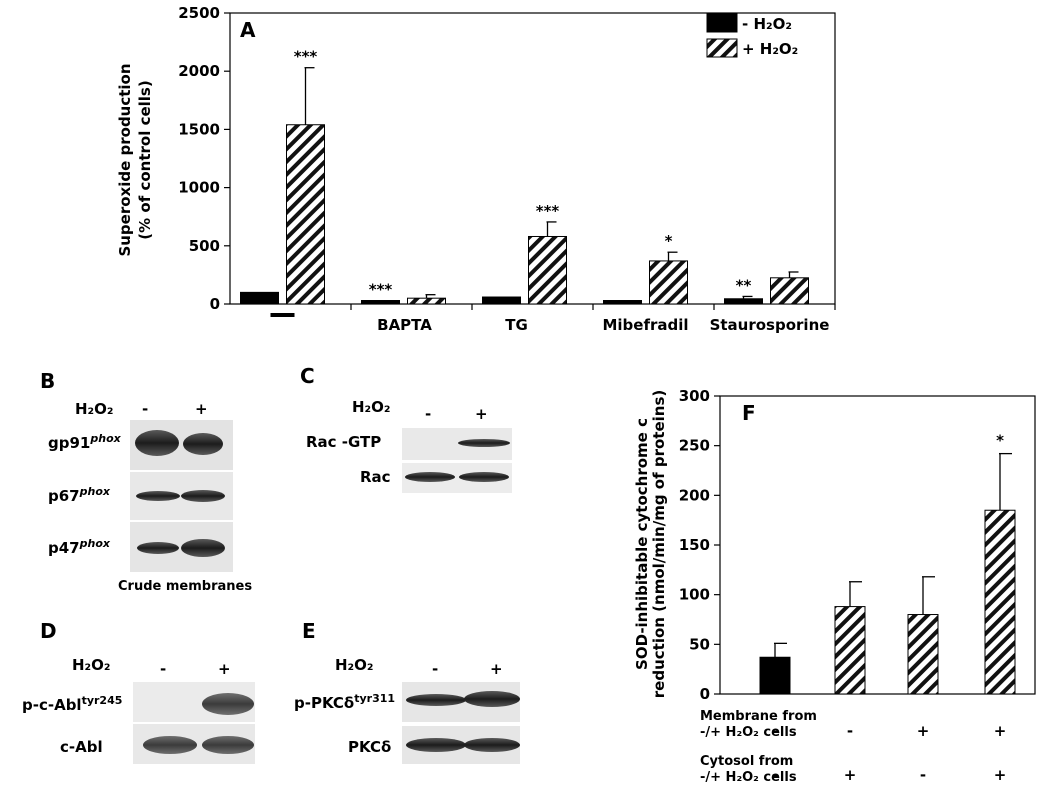 The height and width of the screenshot is (801, 1050). Describe the element at coordinates (343, 442) in the screenshot. I see `panel-c-row-rac-gtp: Rac -GTP` at that location.